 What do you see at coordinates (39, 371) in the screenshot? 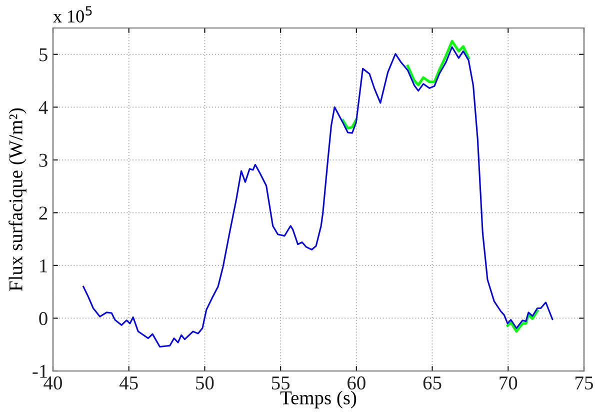
I see `y-tick-label: -1` at bounding box center [39, 371].